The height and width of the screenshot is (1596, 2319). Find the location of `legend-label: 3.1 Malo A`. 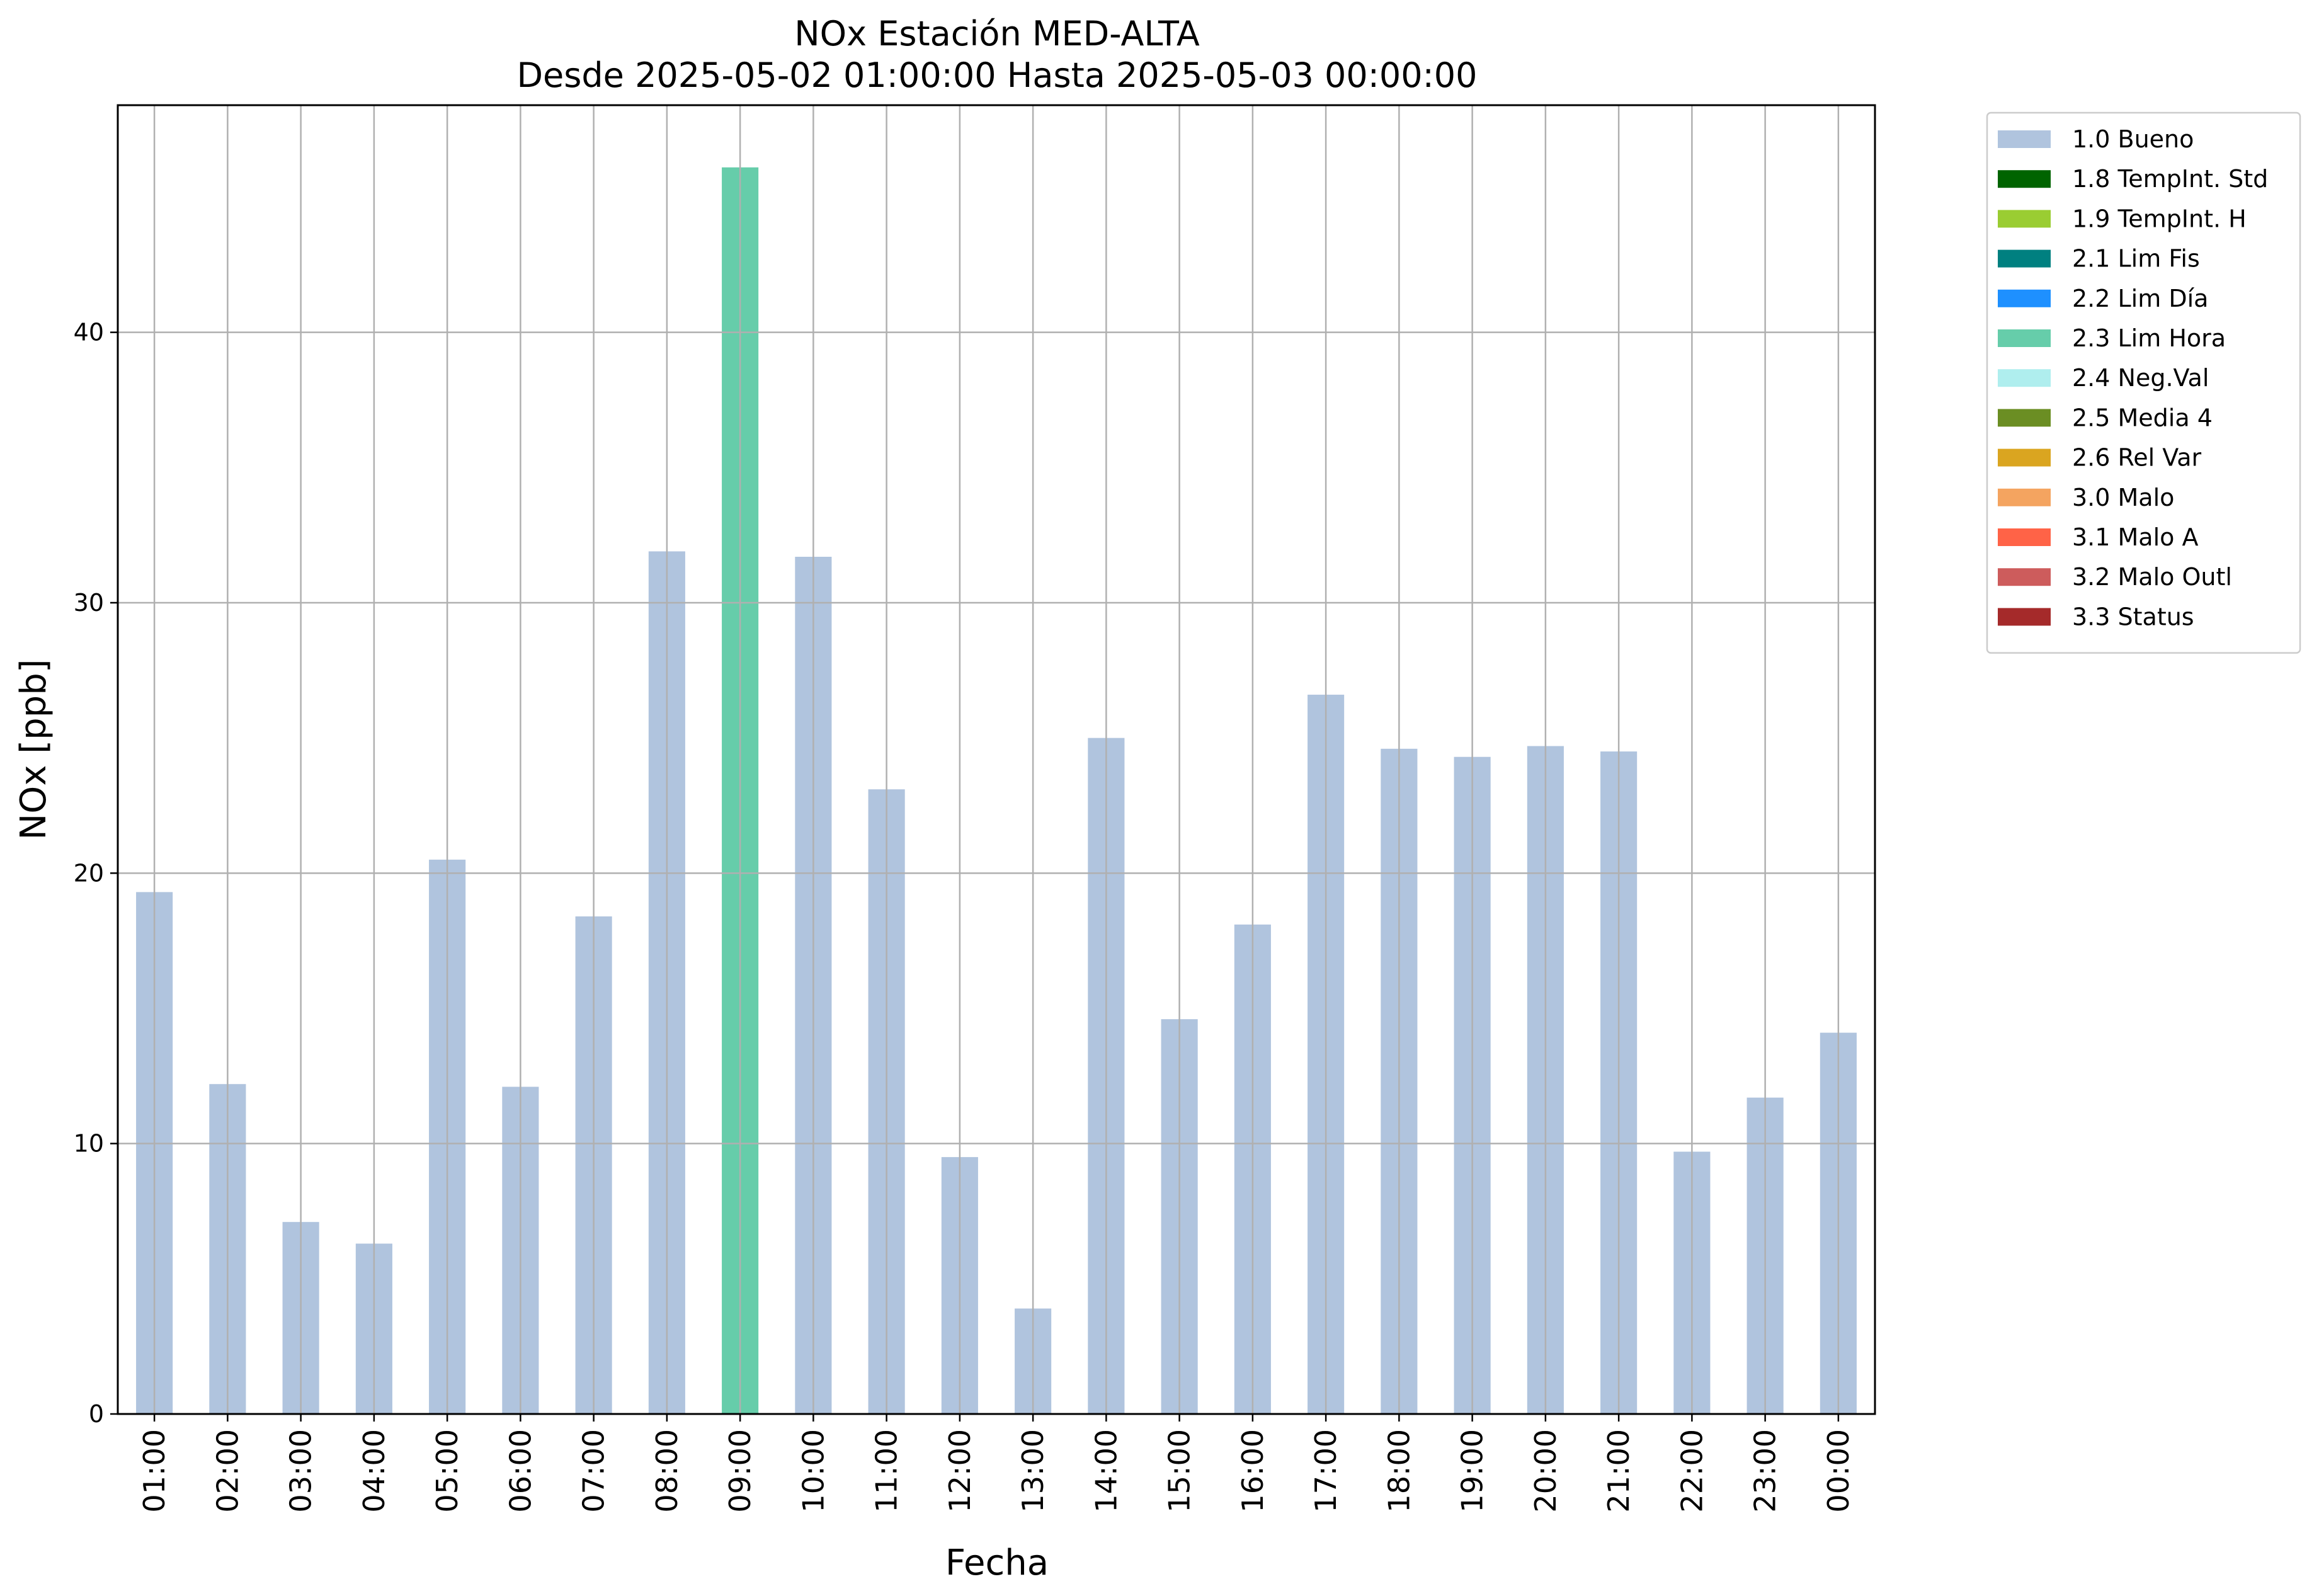

legend-label: 3.1 Malo A is located at coordinates (2135, 537).